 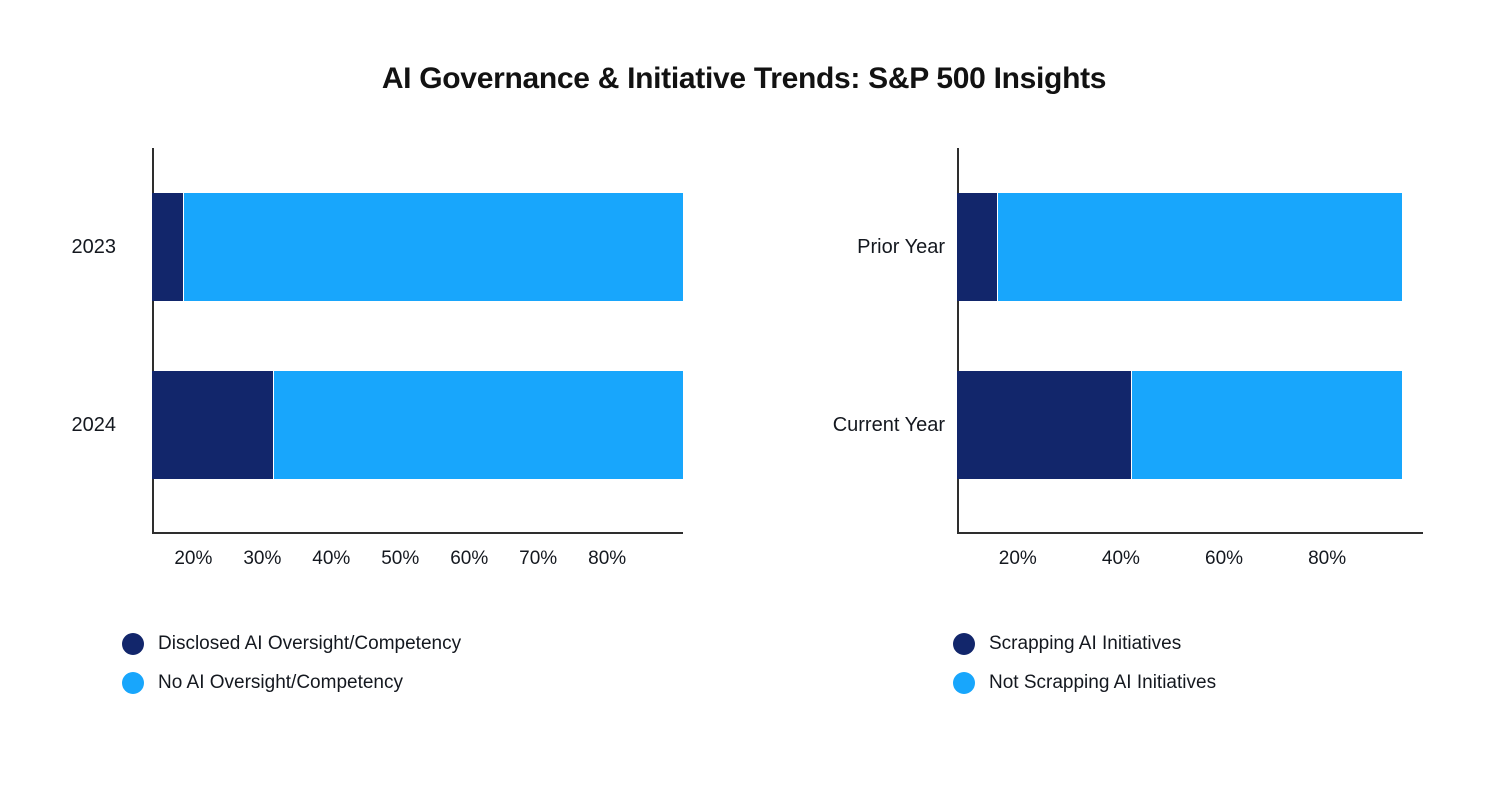 I want to click on legend-item: Disclosed AI Oversight/Competency, so click(x=291, y=644).